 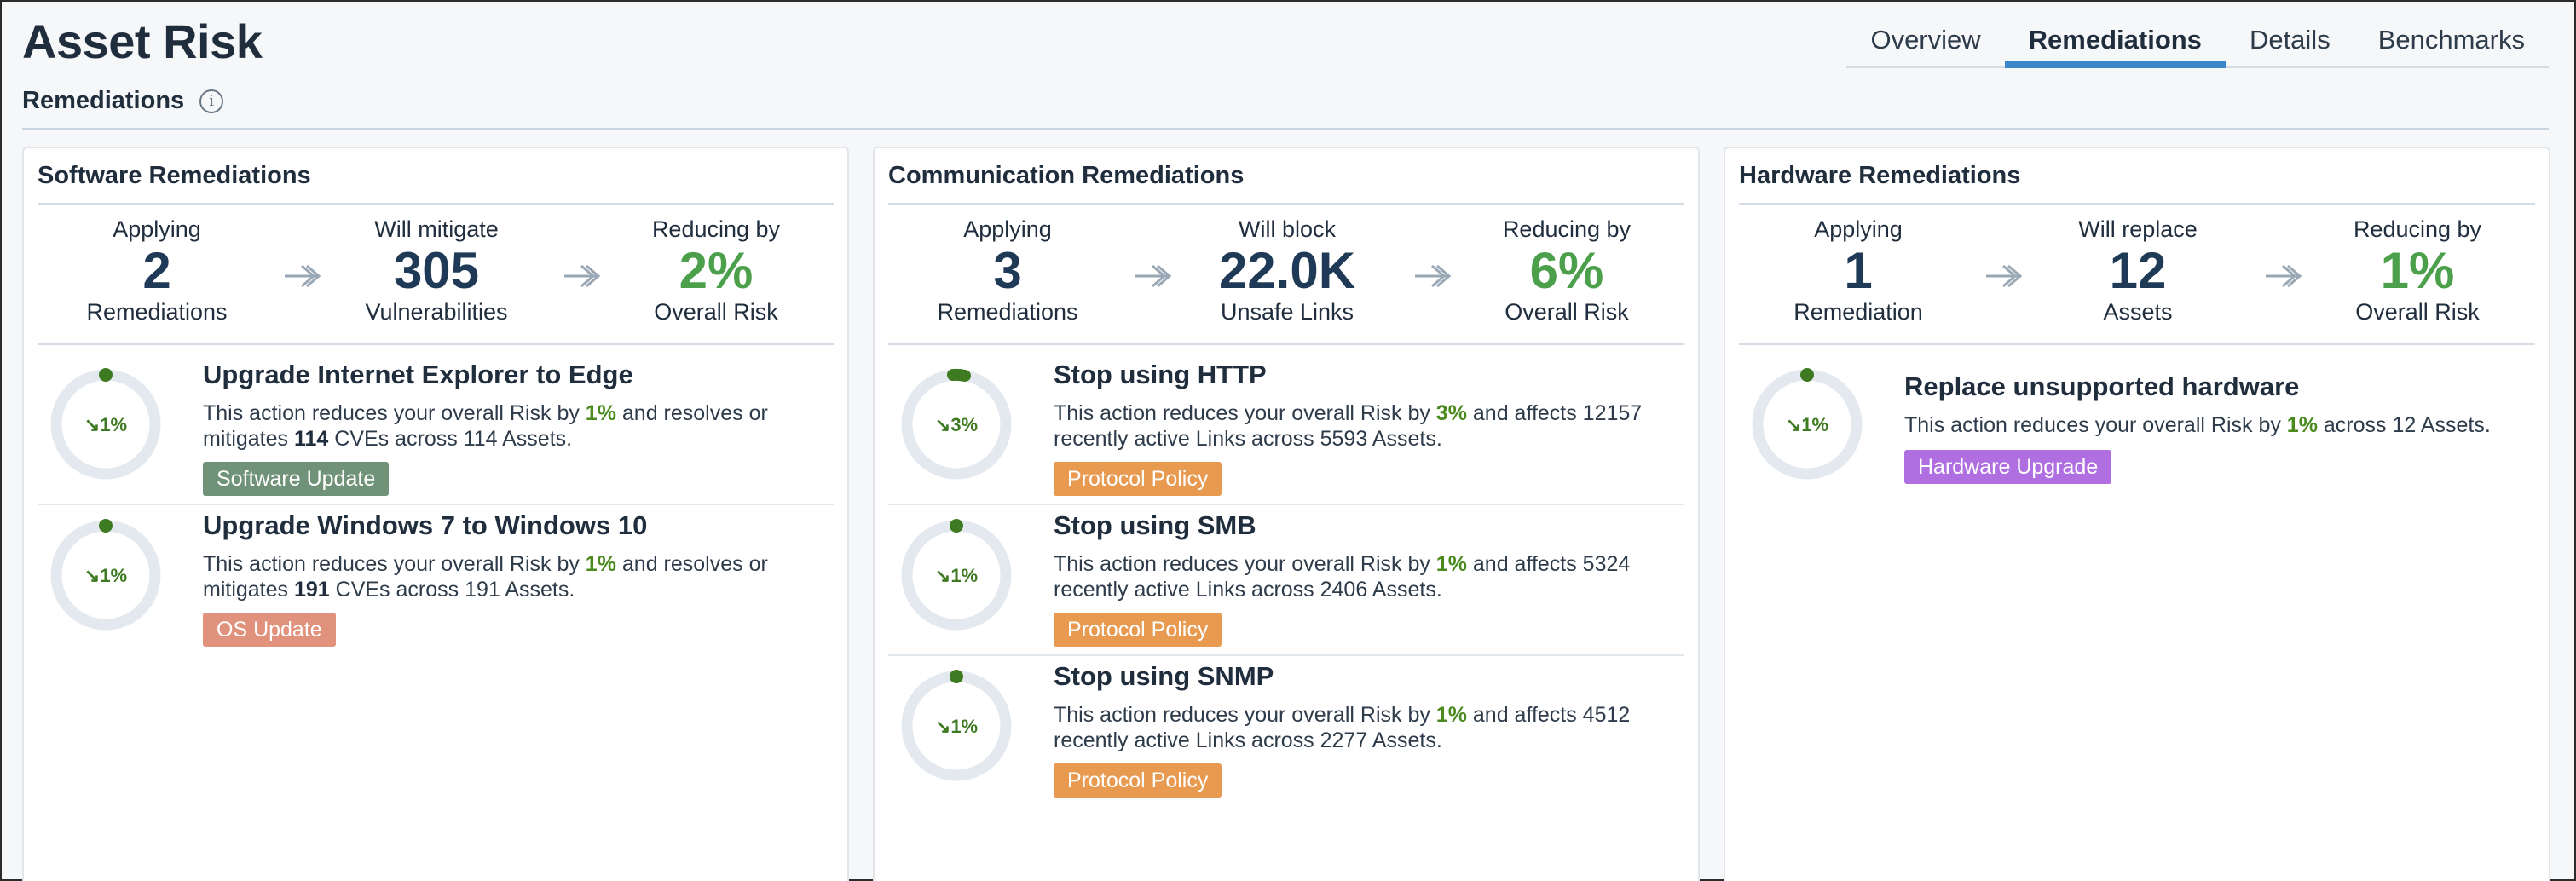 What do you see at coordinates (1880, 175) in the screenshot?
I see `panel-title: Hardware Remediations` at bounding box center [1880, 175].